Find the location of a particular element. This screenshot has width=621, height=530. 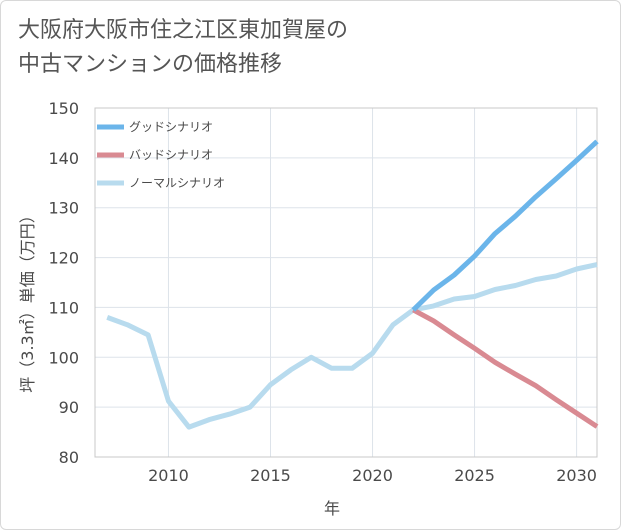

y-tick-label: 130 is located at coordinates (63, 208).